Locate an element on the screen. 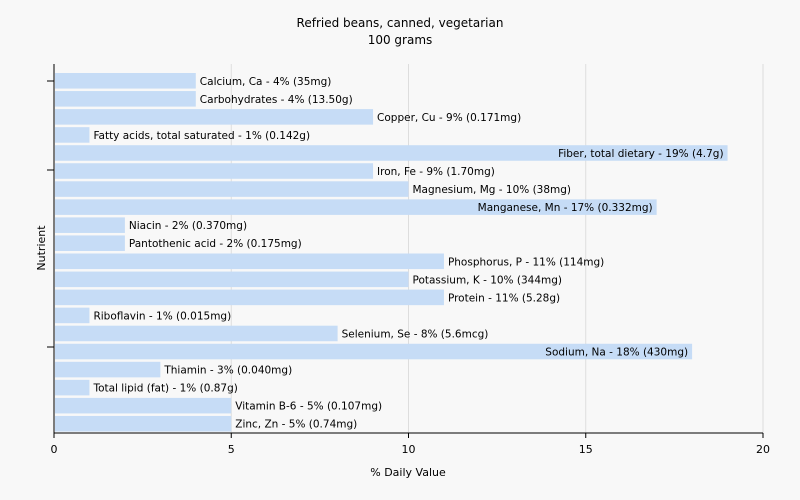 This screenshot has width=800, height=500. x-axis-title: % Daily Value is located at coordinates (408, 472).